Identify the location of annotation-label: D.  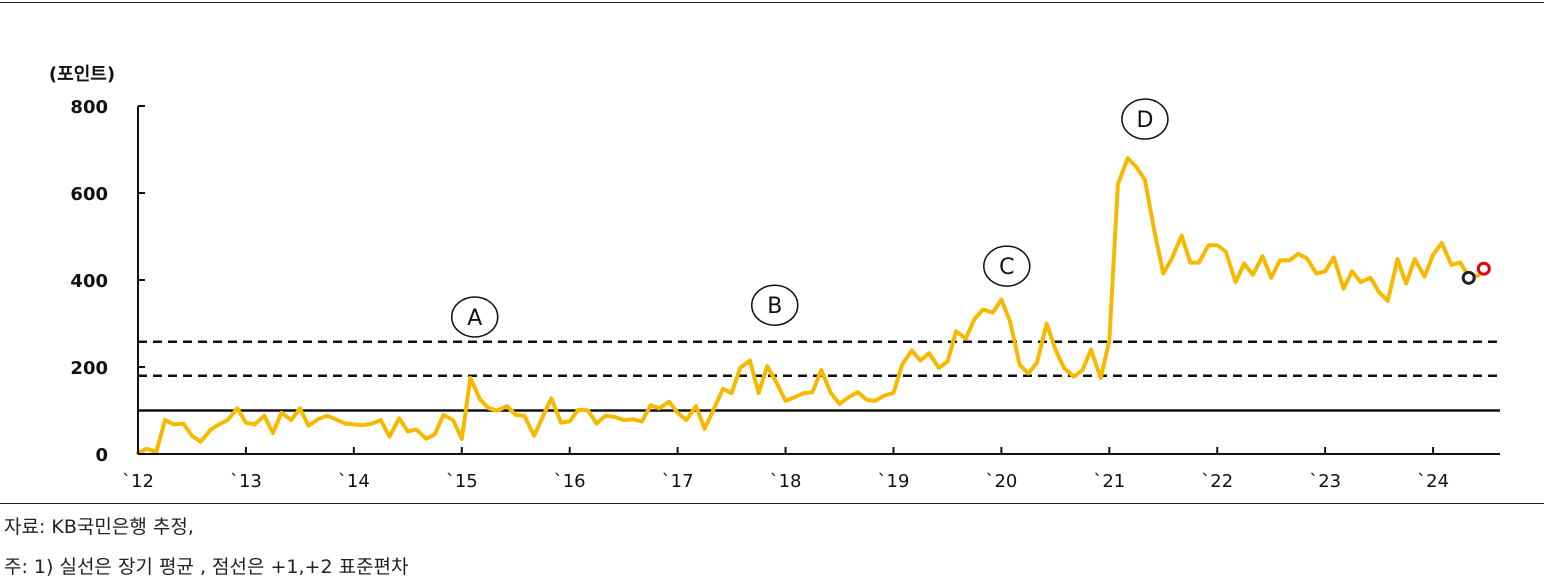
(1144, 120).